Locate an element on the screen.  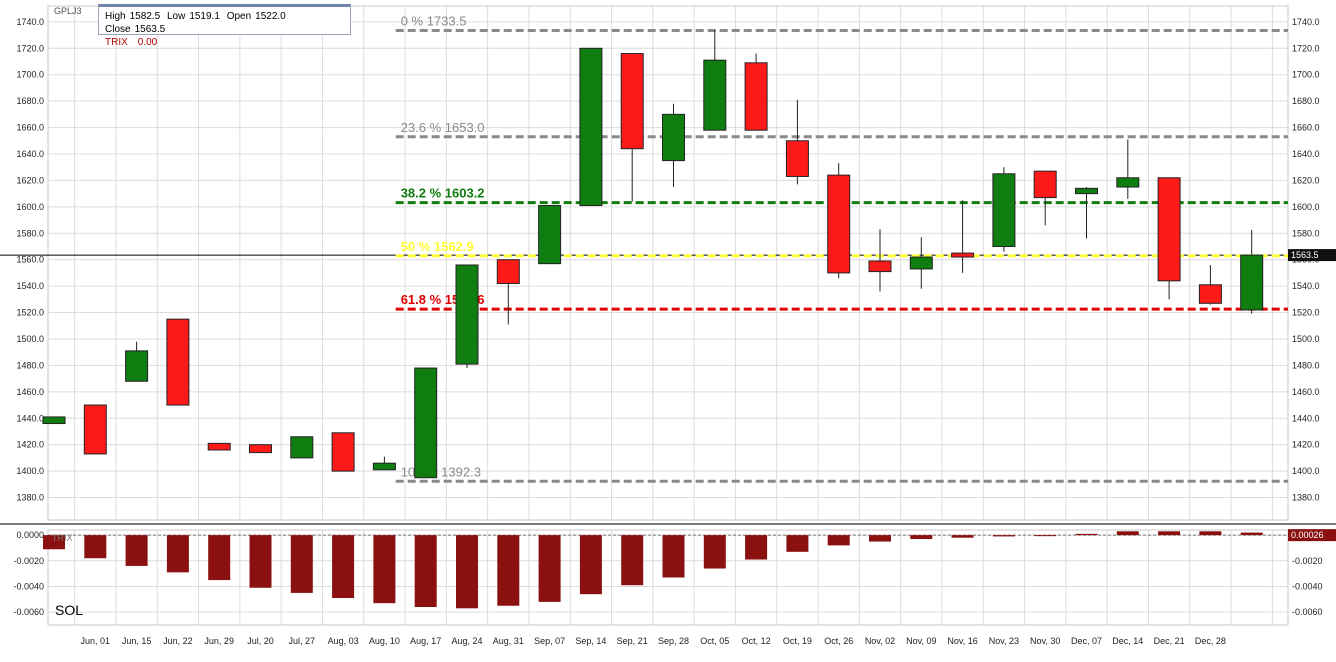
y-tick-label-right: 1420.0 is located at coordinates (1306, 445).